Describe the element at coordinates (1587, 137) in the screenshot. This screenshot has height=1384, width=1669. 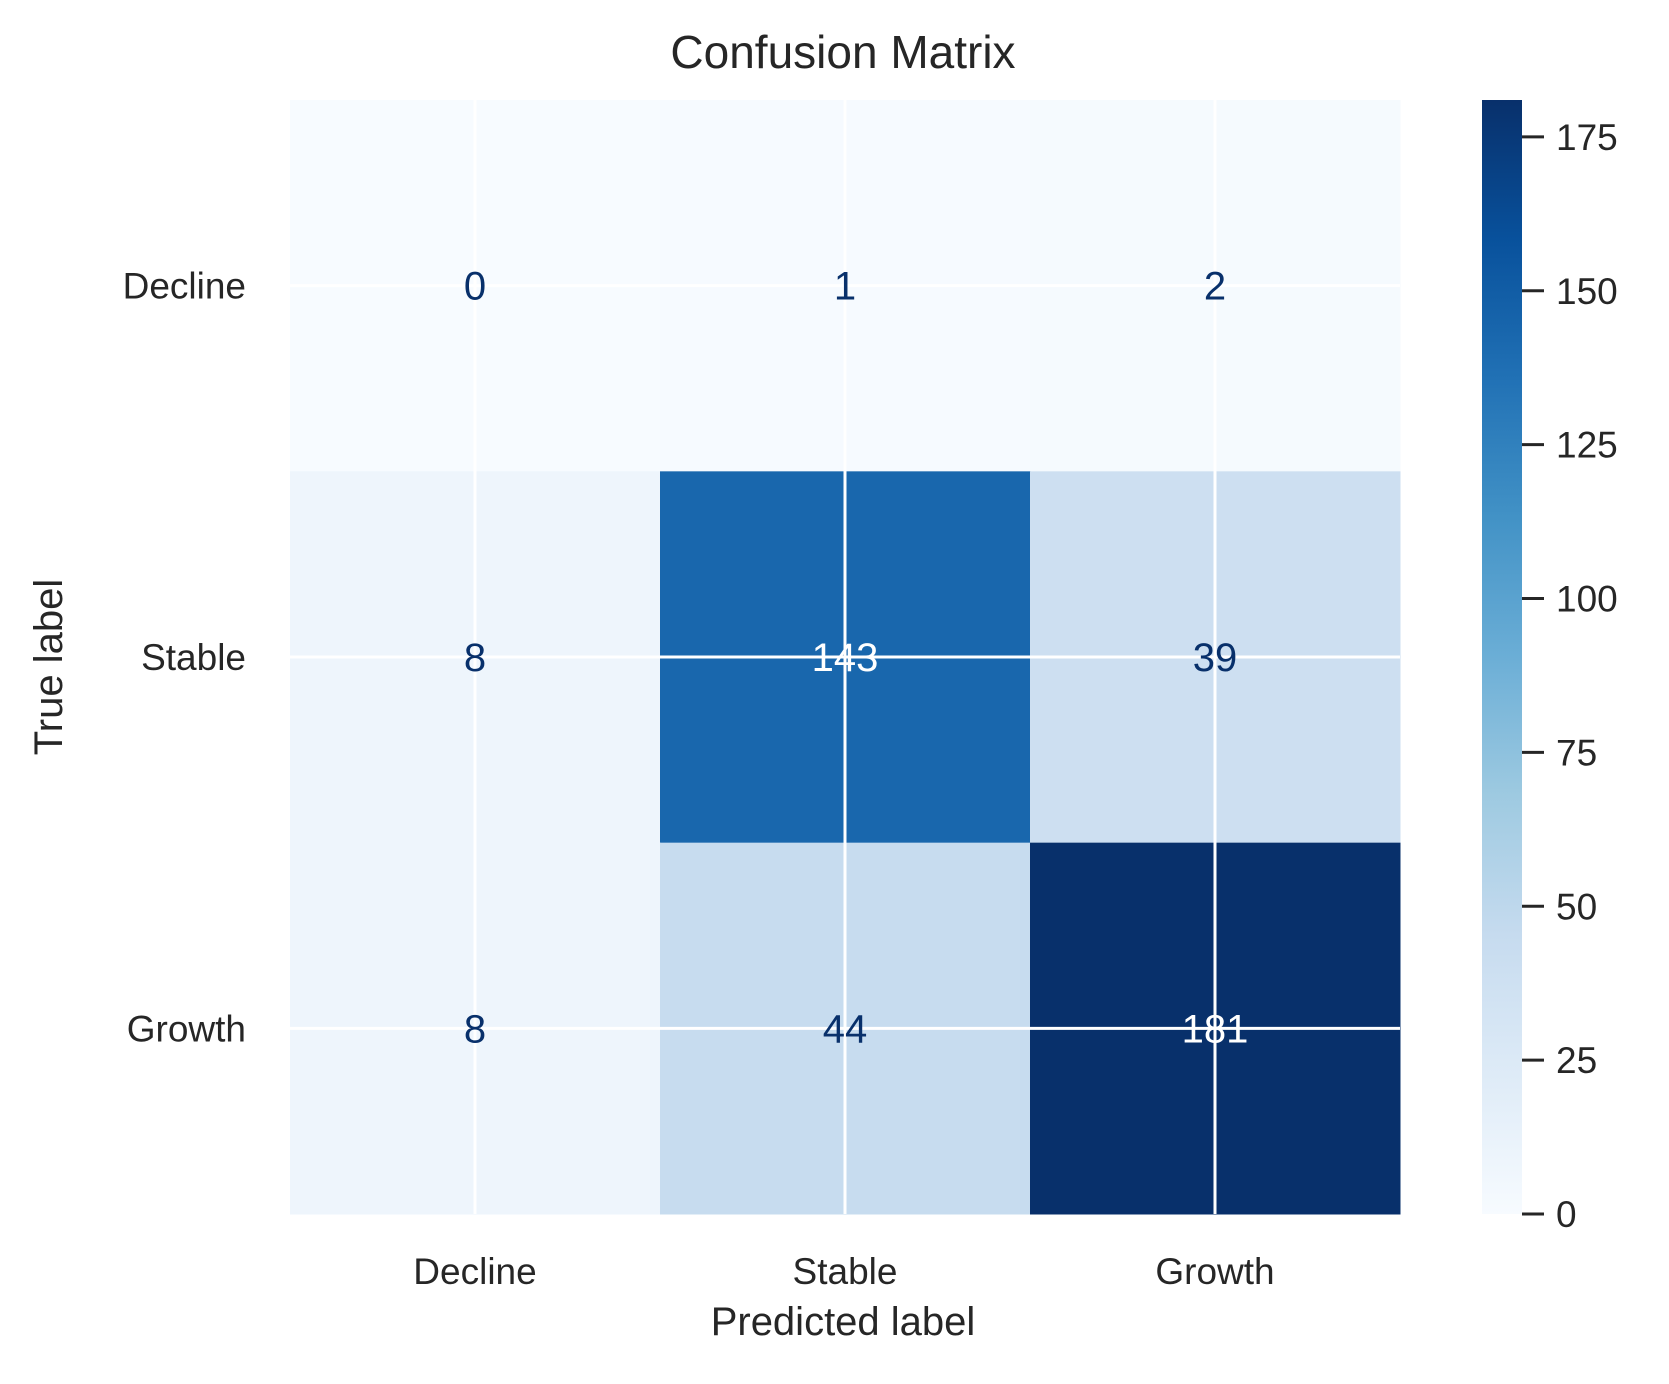
I see `colorbar-tick-label: 175` at that location.